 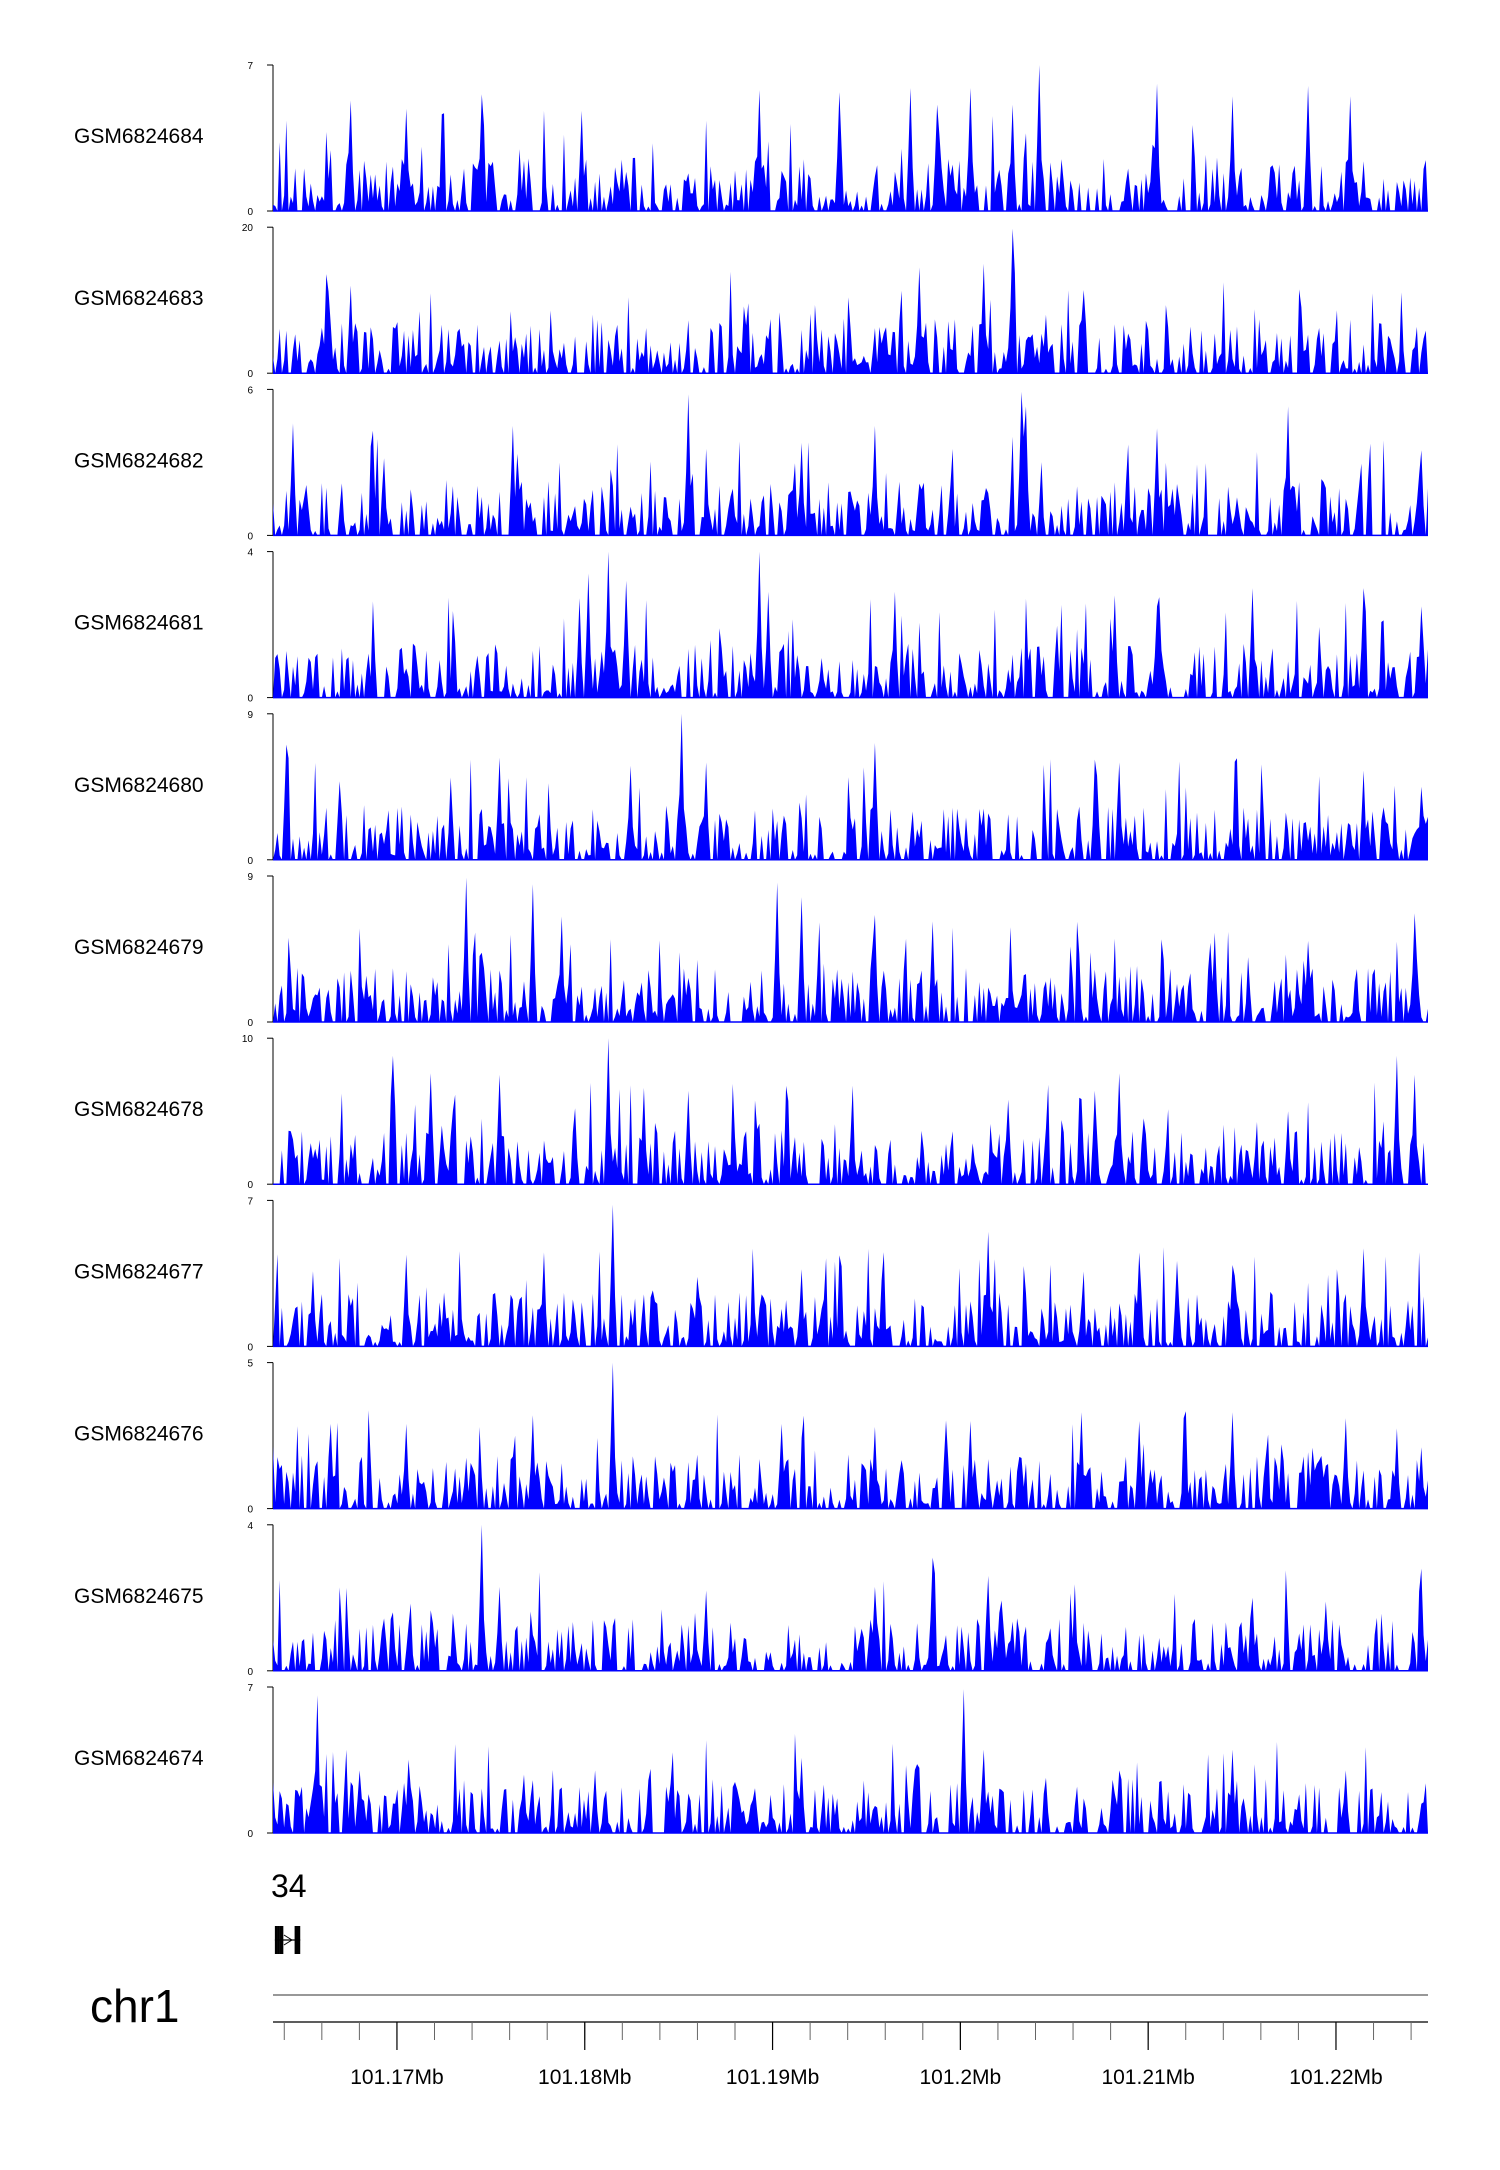 I want to click on track-GSM6824677: GSM6824677 7 0, so click(x=751, y=1274).